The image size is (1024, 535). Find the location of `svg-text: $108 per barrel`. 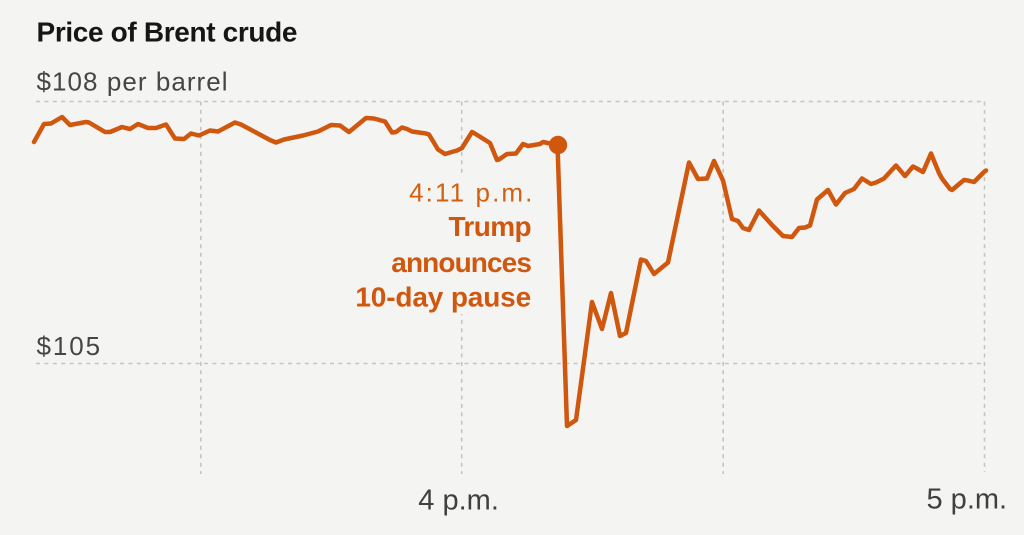

svg-text: $108 per barrel is located at coordinates (133, 82).